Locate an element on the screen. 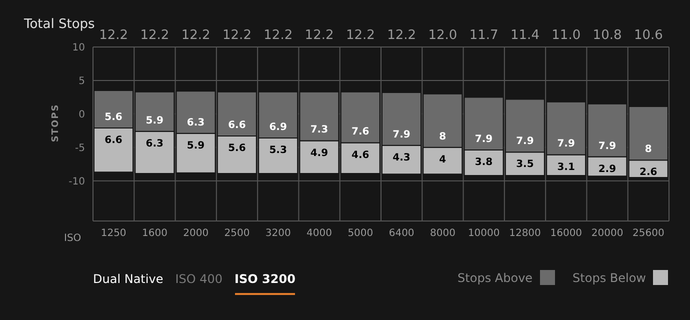 Image resolution: width=690 pixels, height=320 pixels. x-axis-title: ISO is located at coordinates (73, 238).